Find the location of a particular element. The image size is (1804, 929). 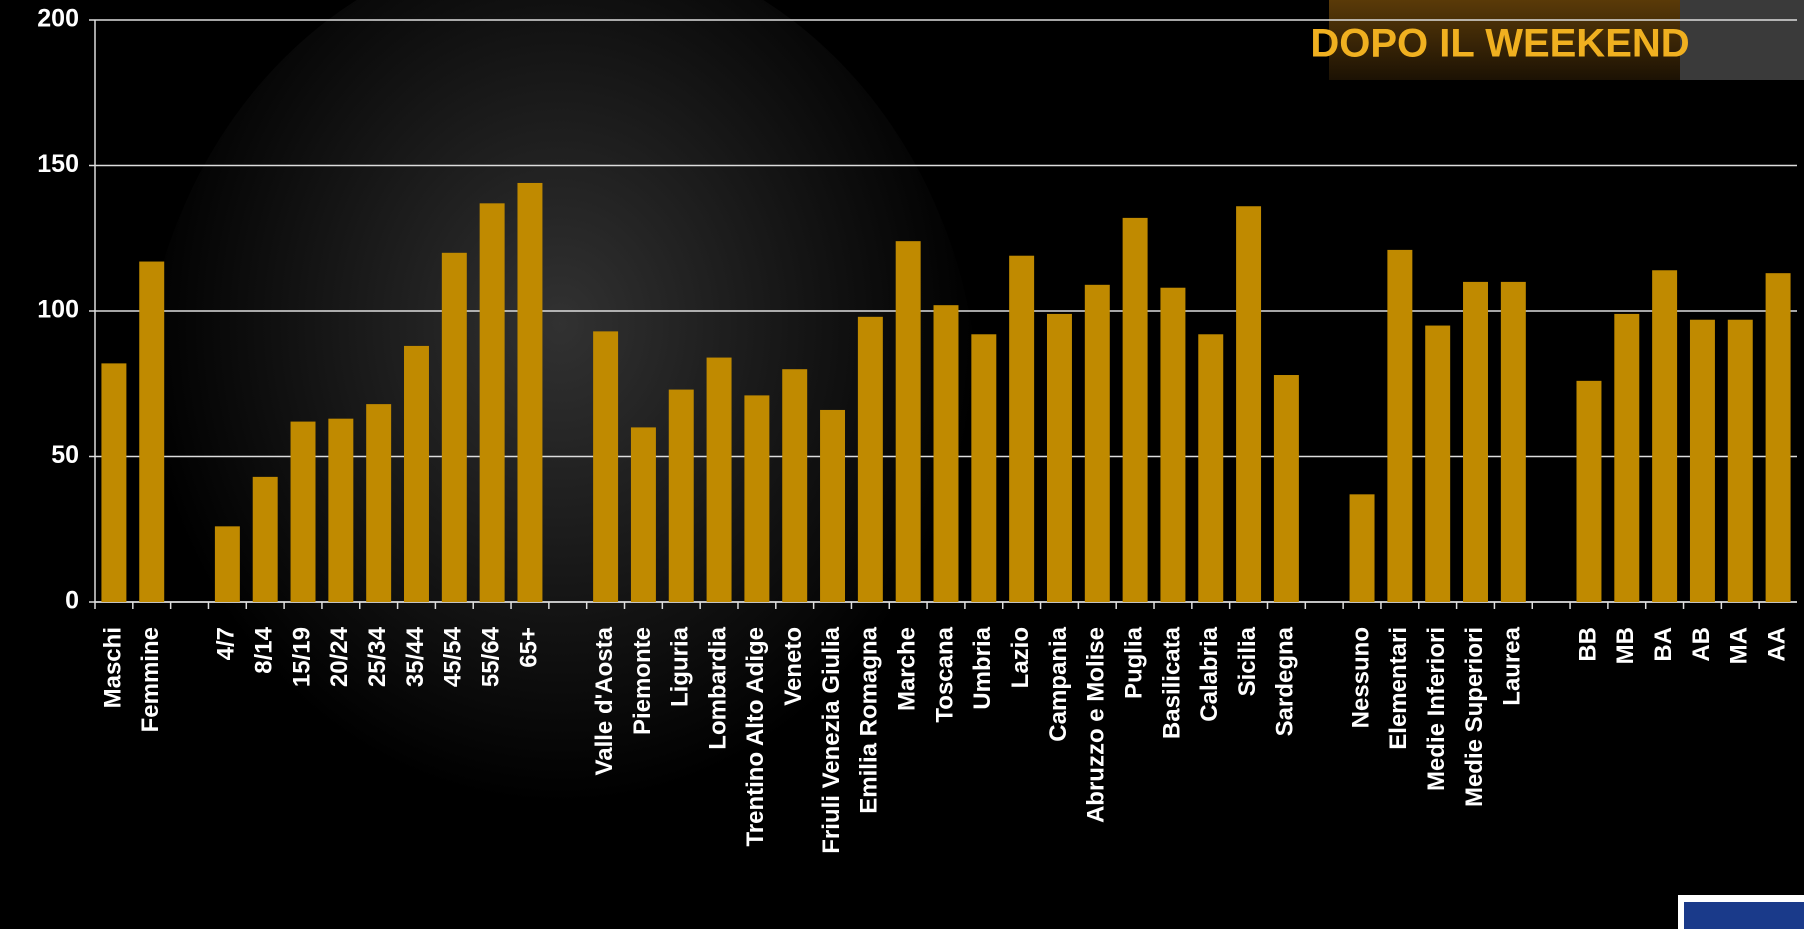

banner-text: DOPO IL WEEKEND is located at coordinates (1499, 44).